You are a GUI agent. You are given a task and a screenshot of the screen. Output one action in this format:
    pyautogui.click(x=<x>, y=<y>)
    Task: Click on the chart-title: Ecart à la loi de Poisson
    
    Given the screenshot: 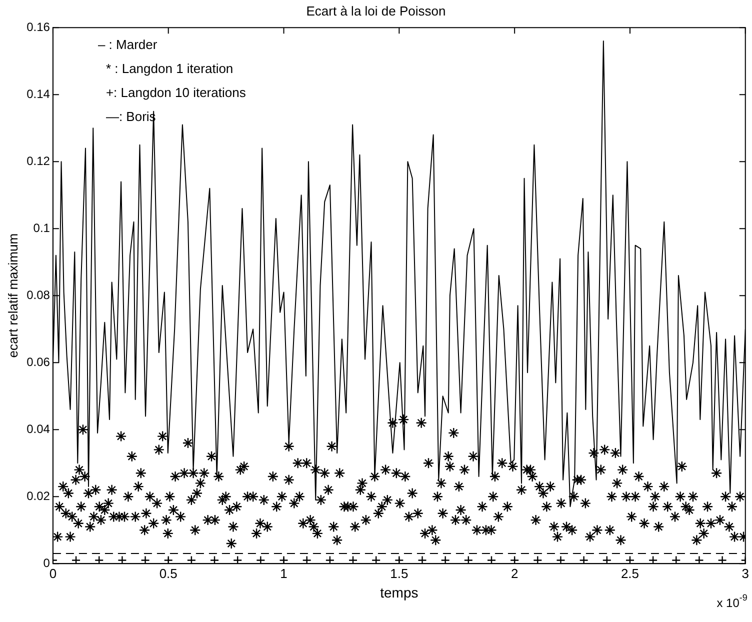 What is the action you would take?
    pyautogui.click(x=376, y=10)
    